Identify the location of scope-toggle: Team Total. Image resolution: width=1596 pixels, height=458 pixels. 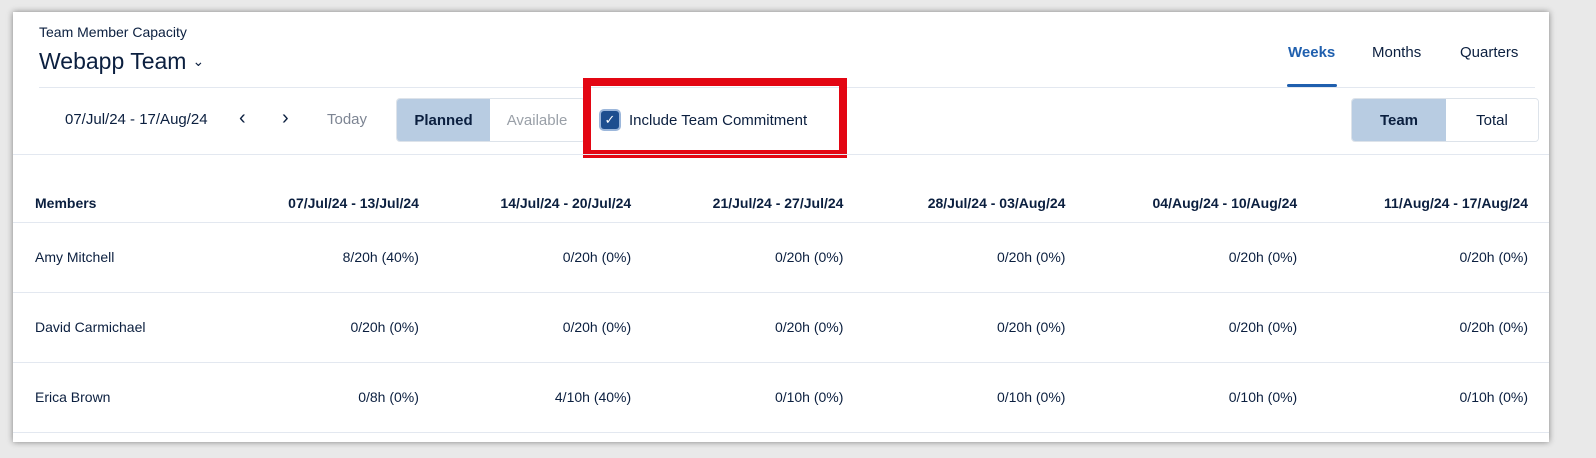
(1445, 120).